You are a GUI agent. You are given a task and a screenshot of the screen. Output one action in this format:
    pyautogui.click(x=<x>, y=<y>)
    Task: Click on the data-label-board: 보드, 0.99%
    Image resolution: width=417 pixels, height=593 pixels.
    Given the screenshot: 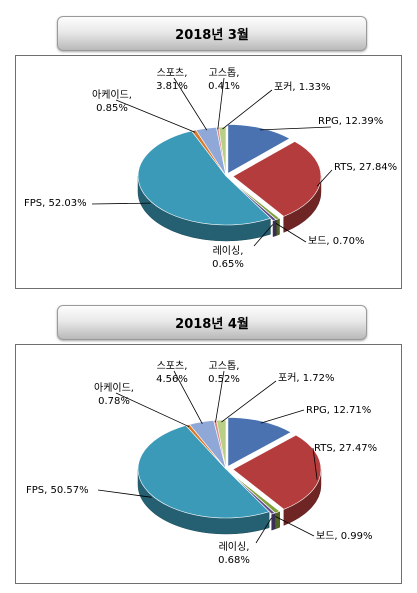 What is the action you would take?
    pyautogui.click(x=344, y=536)
    